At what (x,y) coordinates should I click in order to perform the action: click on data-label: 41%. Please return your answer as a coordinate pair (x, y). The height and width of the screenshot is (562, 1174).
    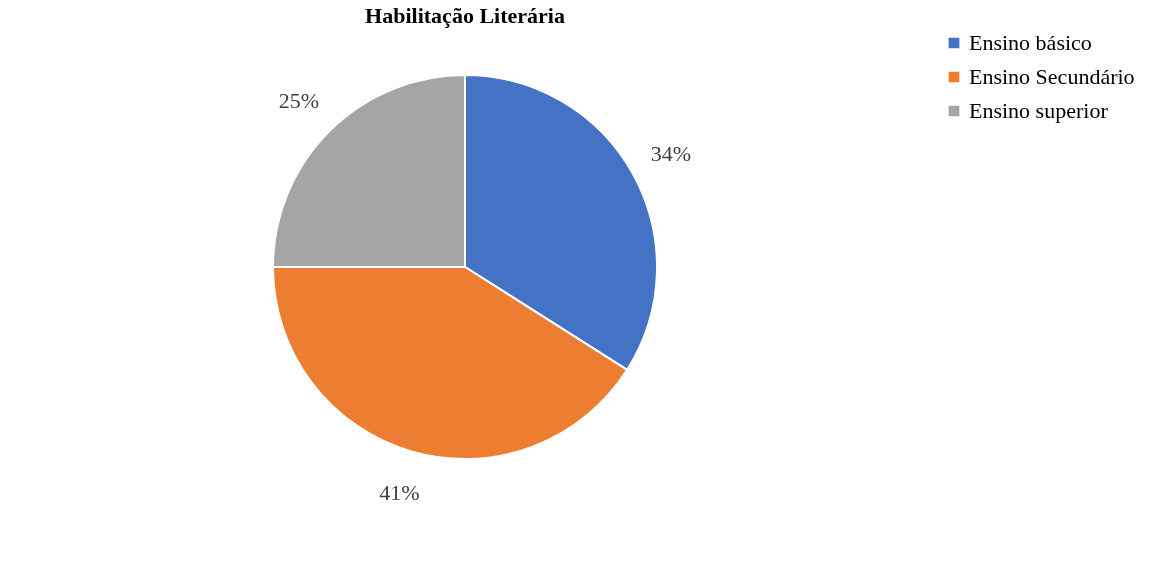
    Looking at the image, I should click on (399, 492).